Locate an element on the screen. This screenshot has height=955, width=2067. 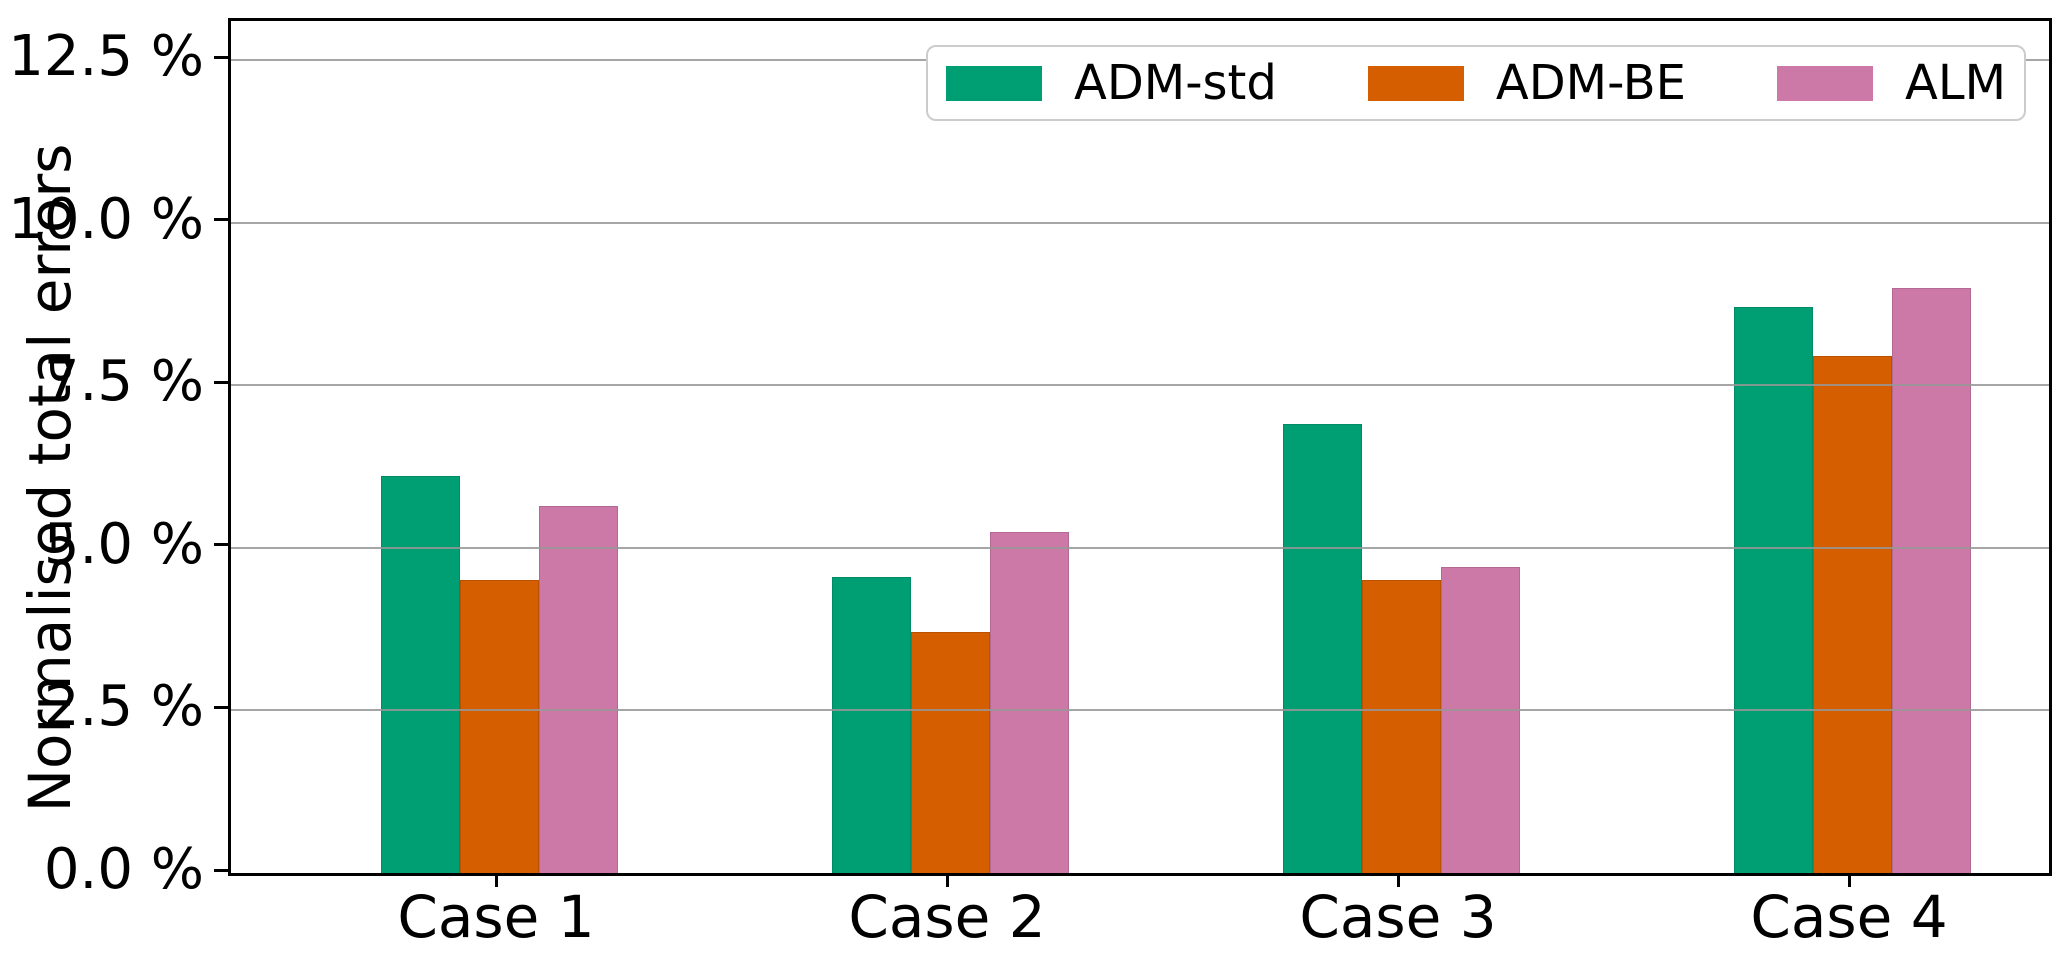
x-tick-label-case-3: Case 3 is located at coordinates (1398, 917).